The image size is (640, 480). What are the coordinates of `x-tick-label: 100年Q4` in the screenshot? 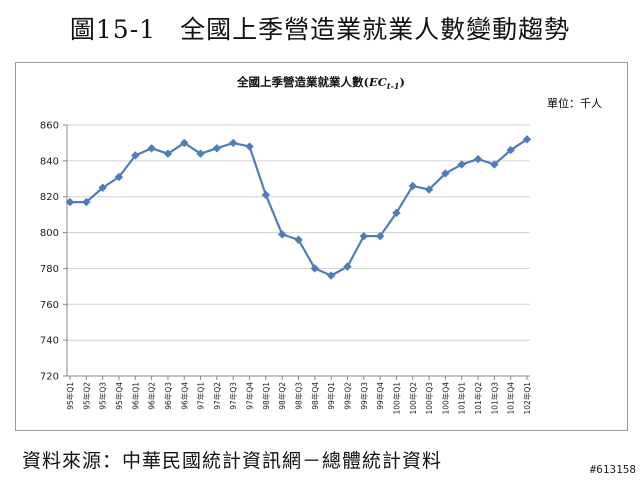 It's located at (445, 398).